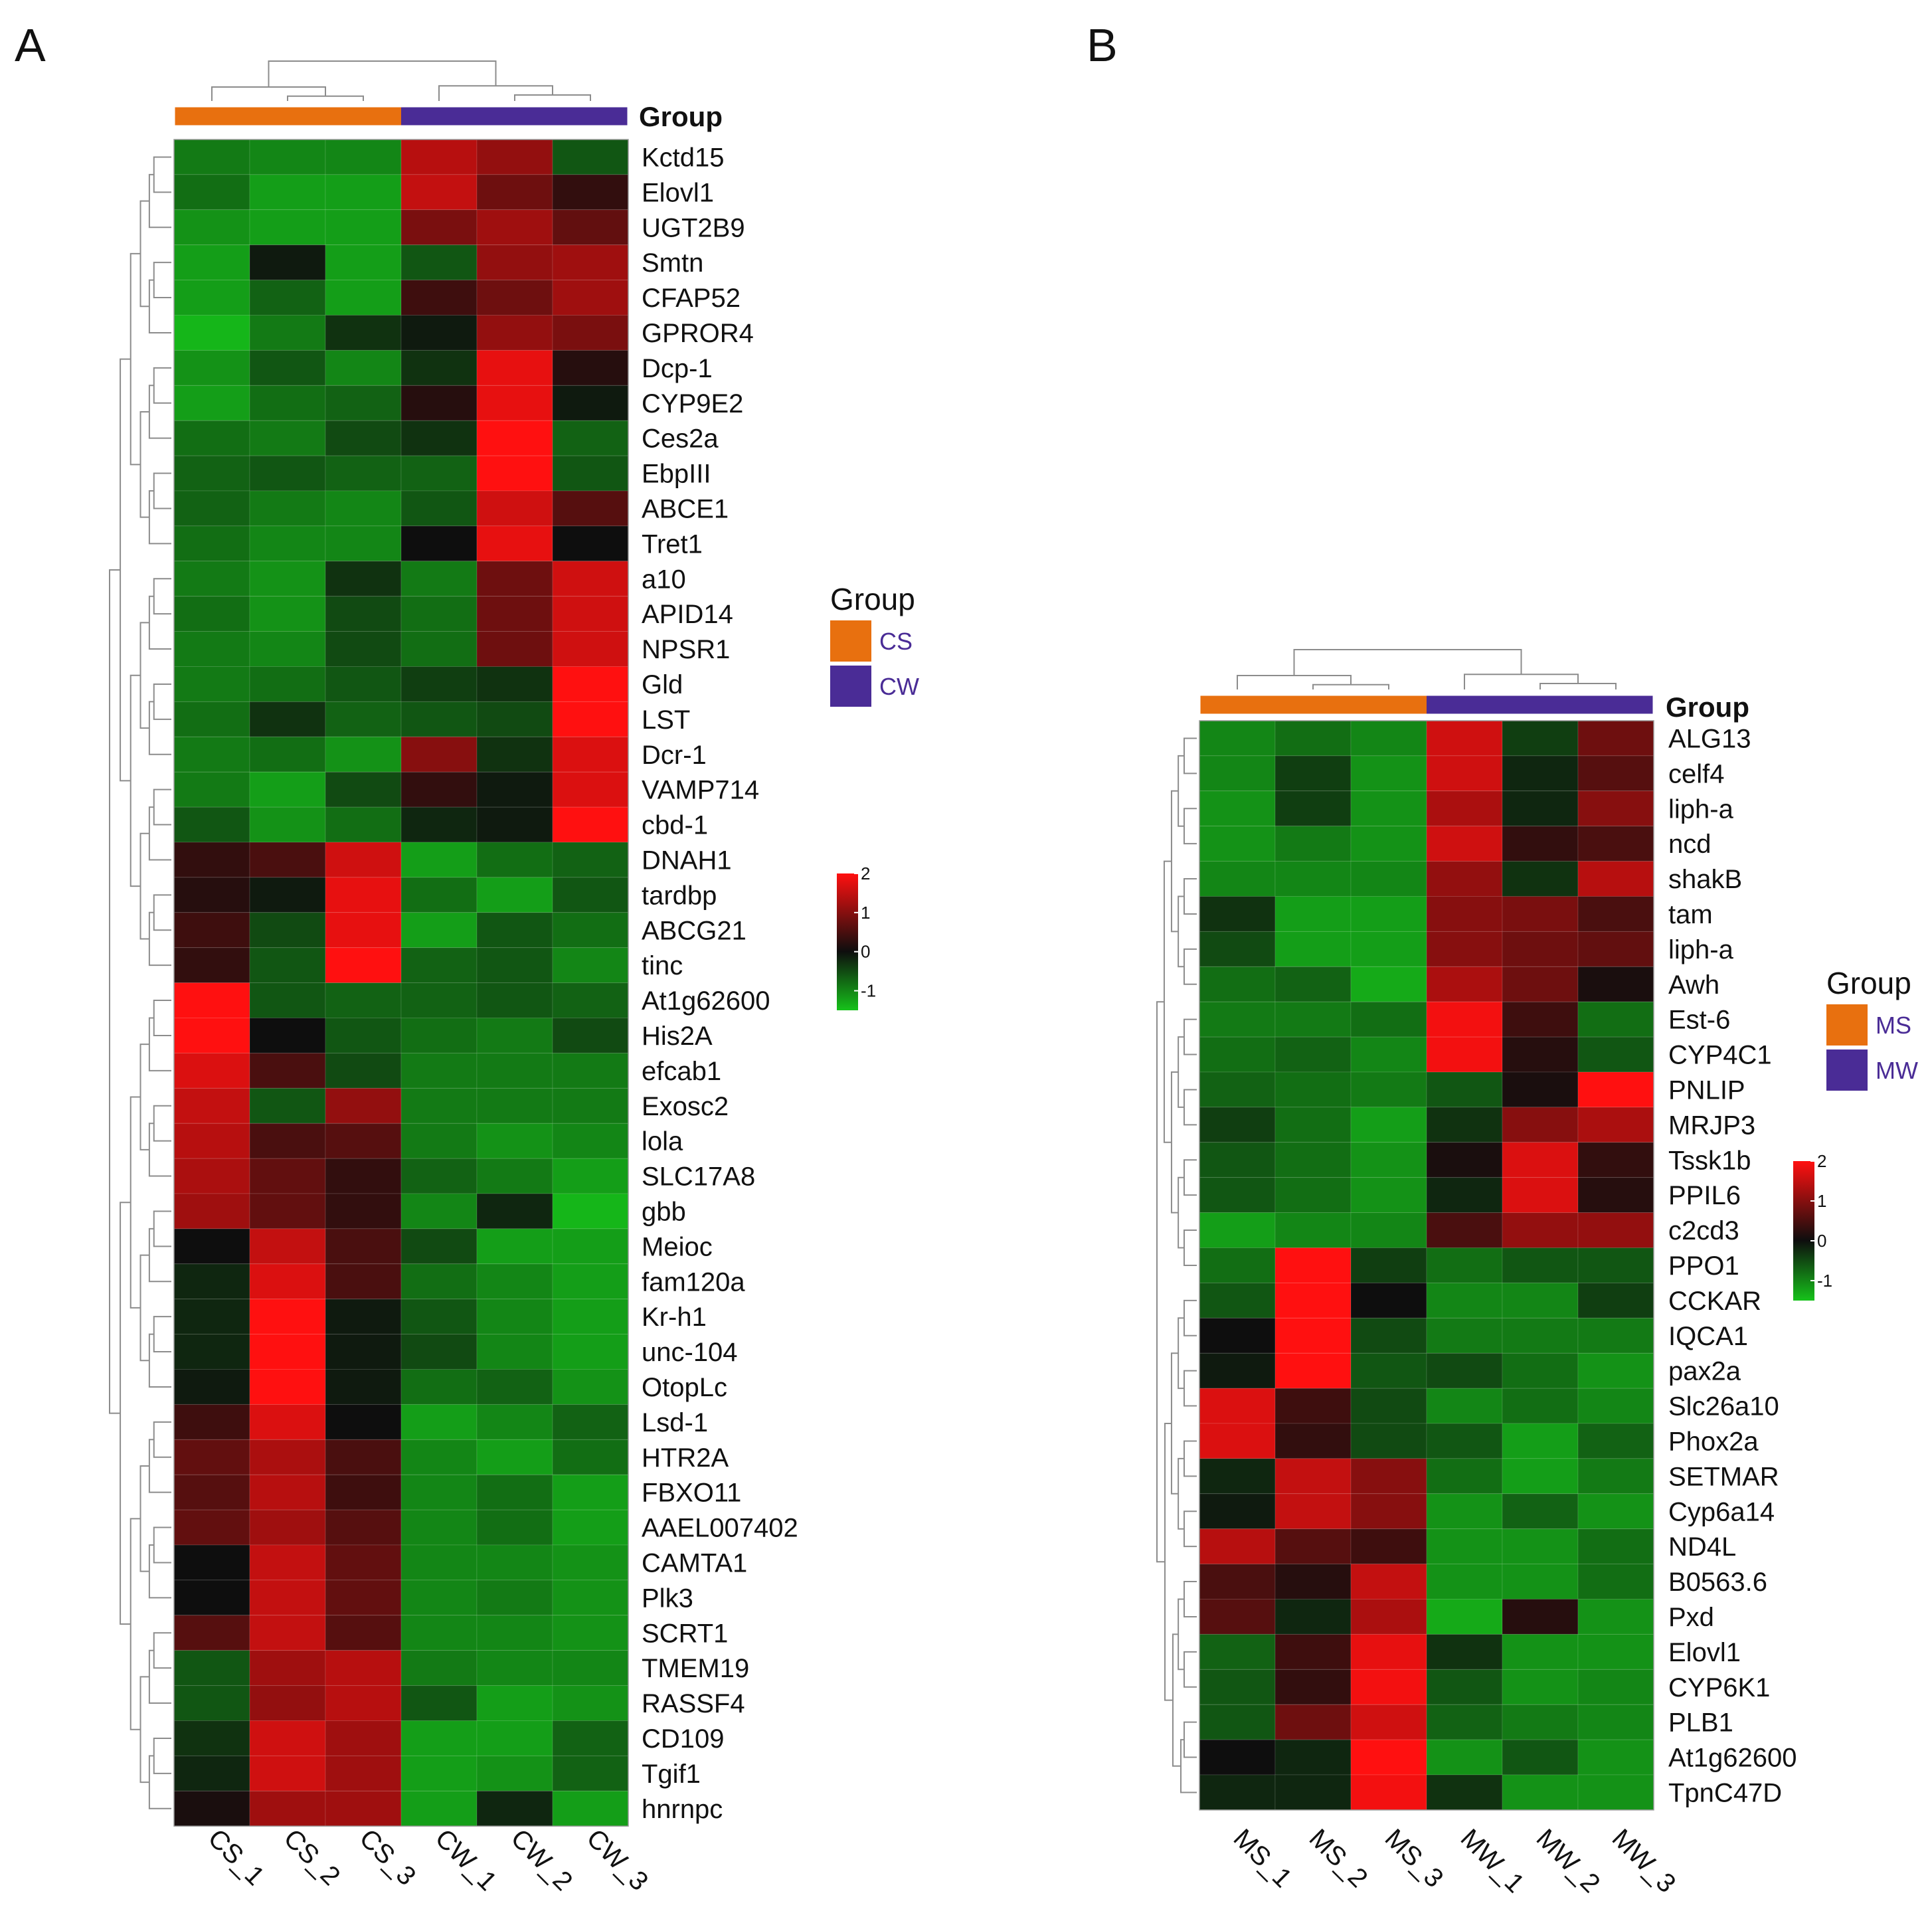  I want to click on row-label: At1g62600, so click(706, 1001).